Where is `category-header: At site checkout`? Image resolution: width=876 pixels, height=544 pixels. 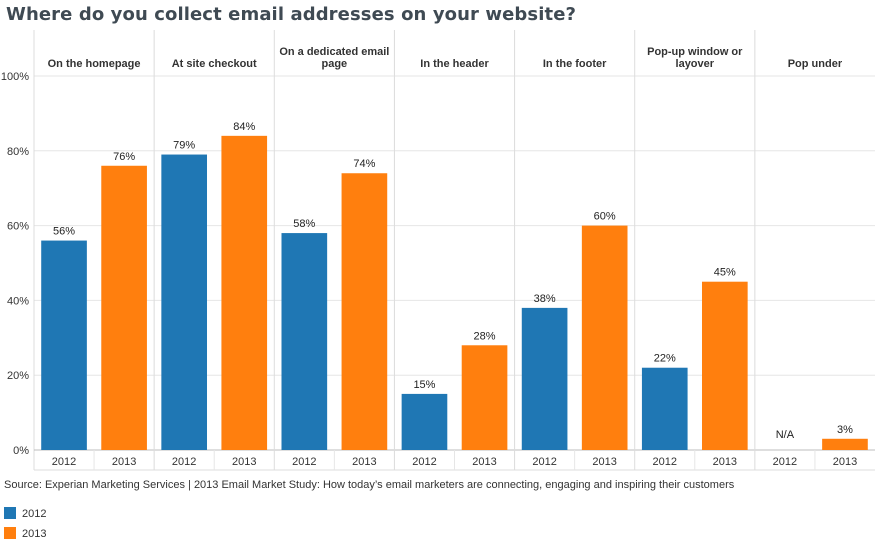
category-header: At site checkout is located at coordinates (214, 64).